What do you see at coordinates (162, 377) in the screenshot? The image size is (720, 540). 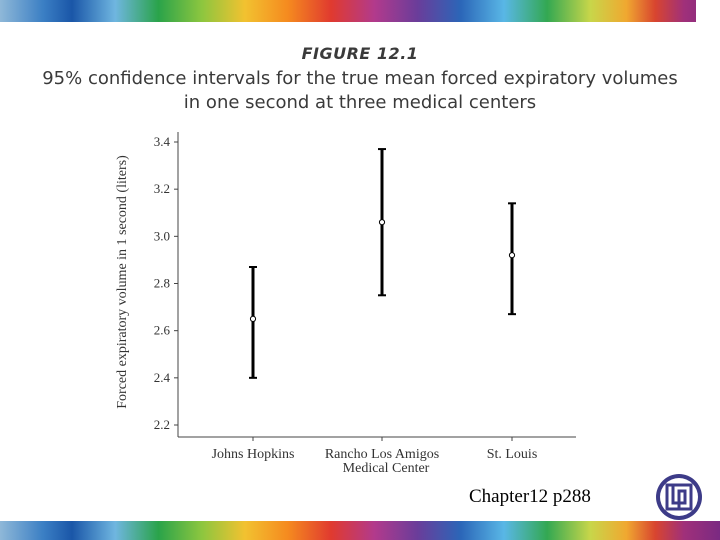 I see `y-tick-label: 2.4` at bounding box center [162, 377].